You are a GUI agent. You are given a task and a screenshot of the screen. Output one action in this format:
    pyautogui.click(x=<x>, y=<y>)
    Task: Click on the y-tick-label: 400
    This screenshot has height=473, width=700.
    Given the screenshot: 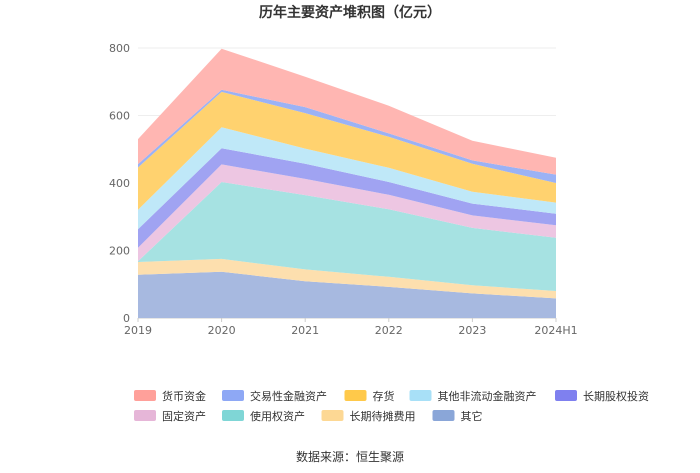 What is the action you would take?
    pyautogui.click(x=119, y=183)
    